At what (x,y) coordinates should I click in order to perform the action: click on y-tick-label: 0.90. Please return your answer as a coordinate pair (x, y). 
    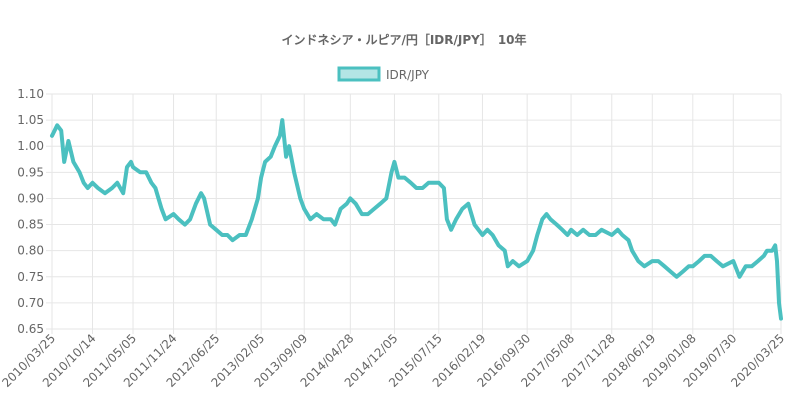
    Looking at the image, I should click on (30, 198).